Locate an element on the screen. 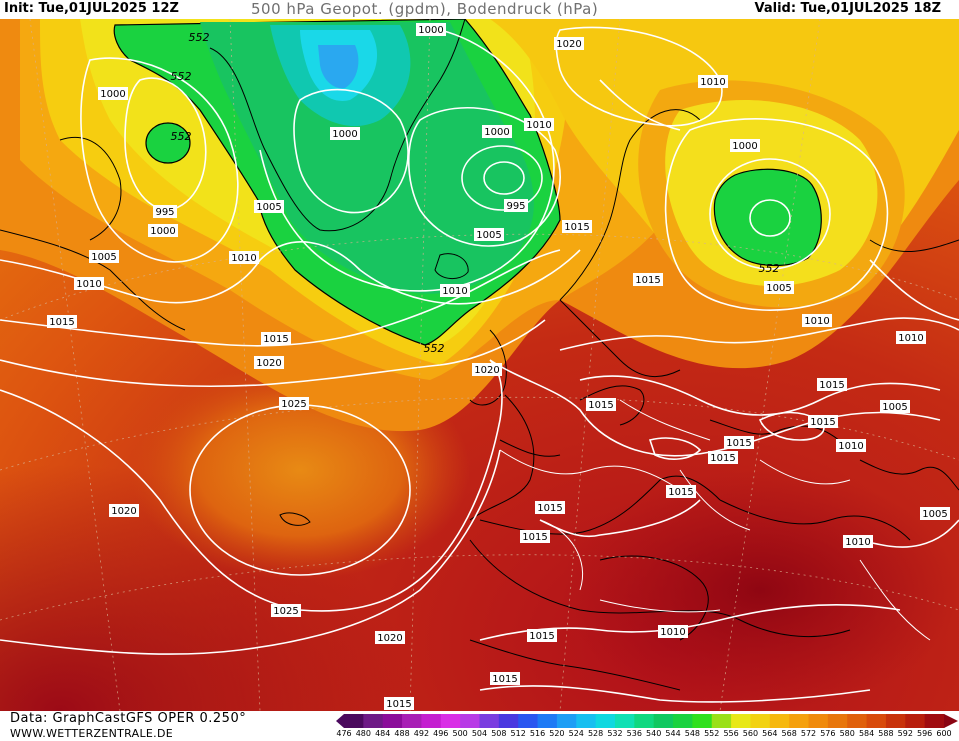 The height and width of the screenshot is (741, 959). scale-tick-label: 560 is located at coordinates (750, 733).